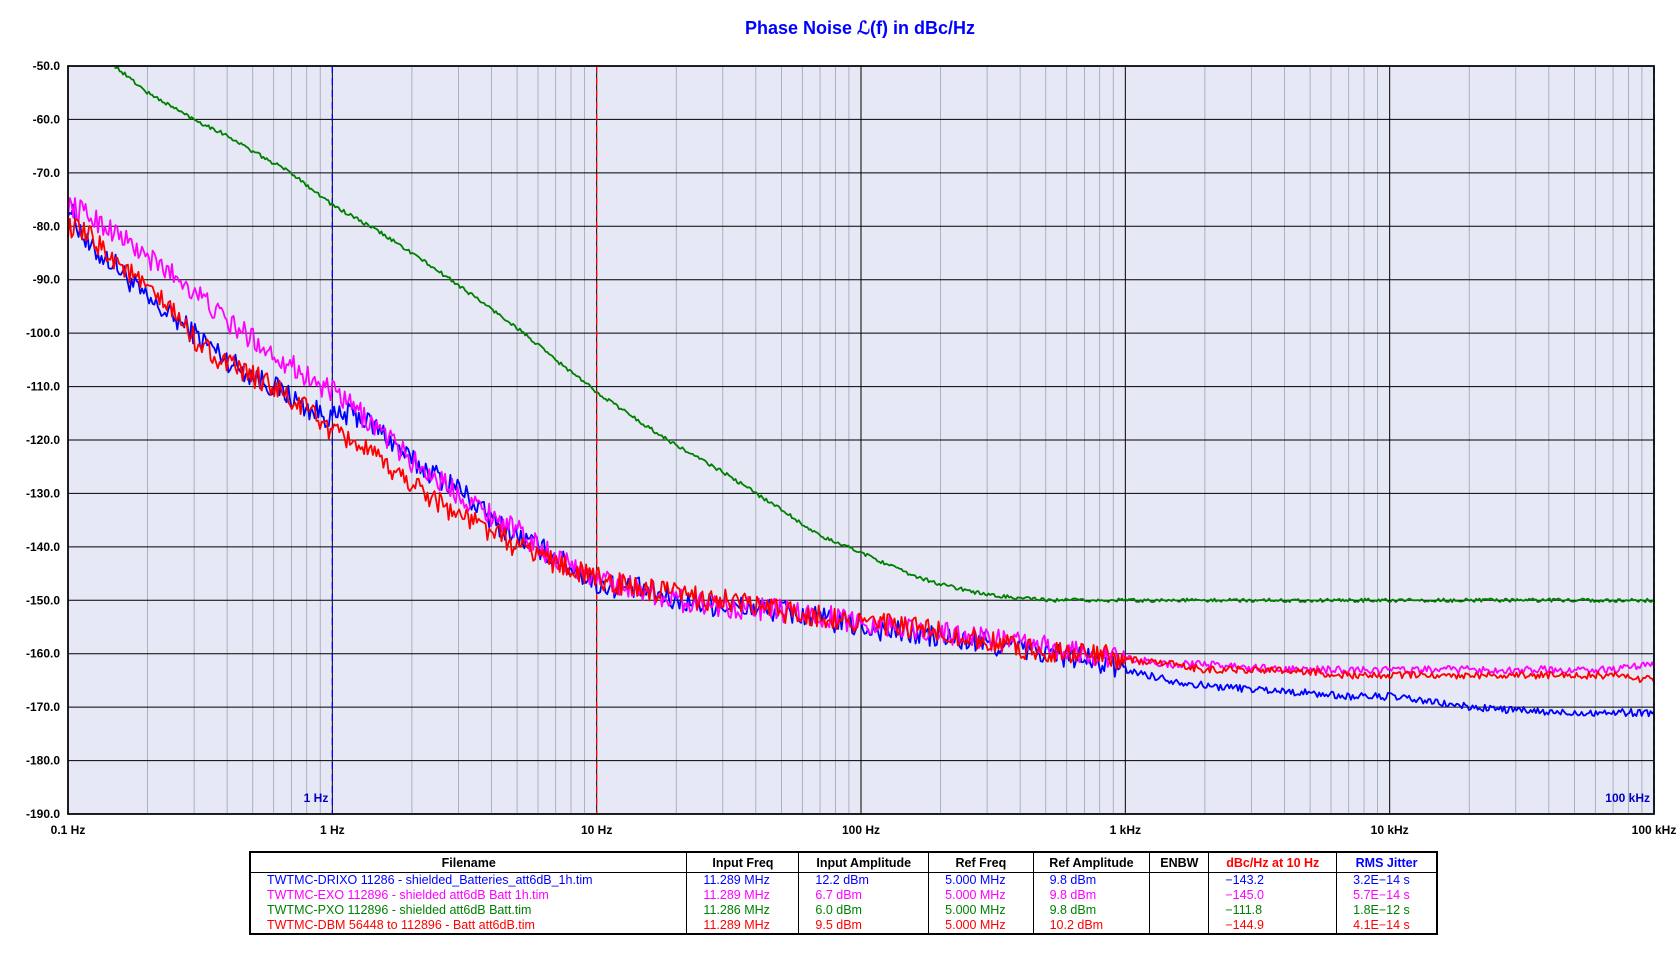 Image resolution: width=1680 pixels, height=967 pixels. What do you see at coordinates (1273, 926) in the screenshot?
I see `table-cell: −144.9` at bounding box center [1273, 926].